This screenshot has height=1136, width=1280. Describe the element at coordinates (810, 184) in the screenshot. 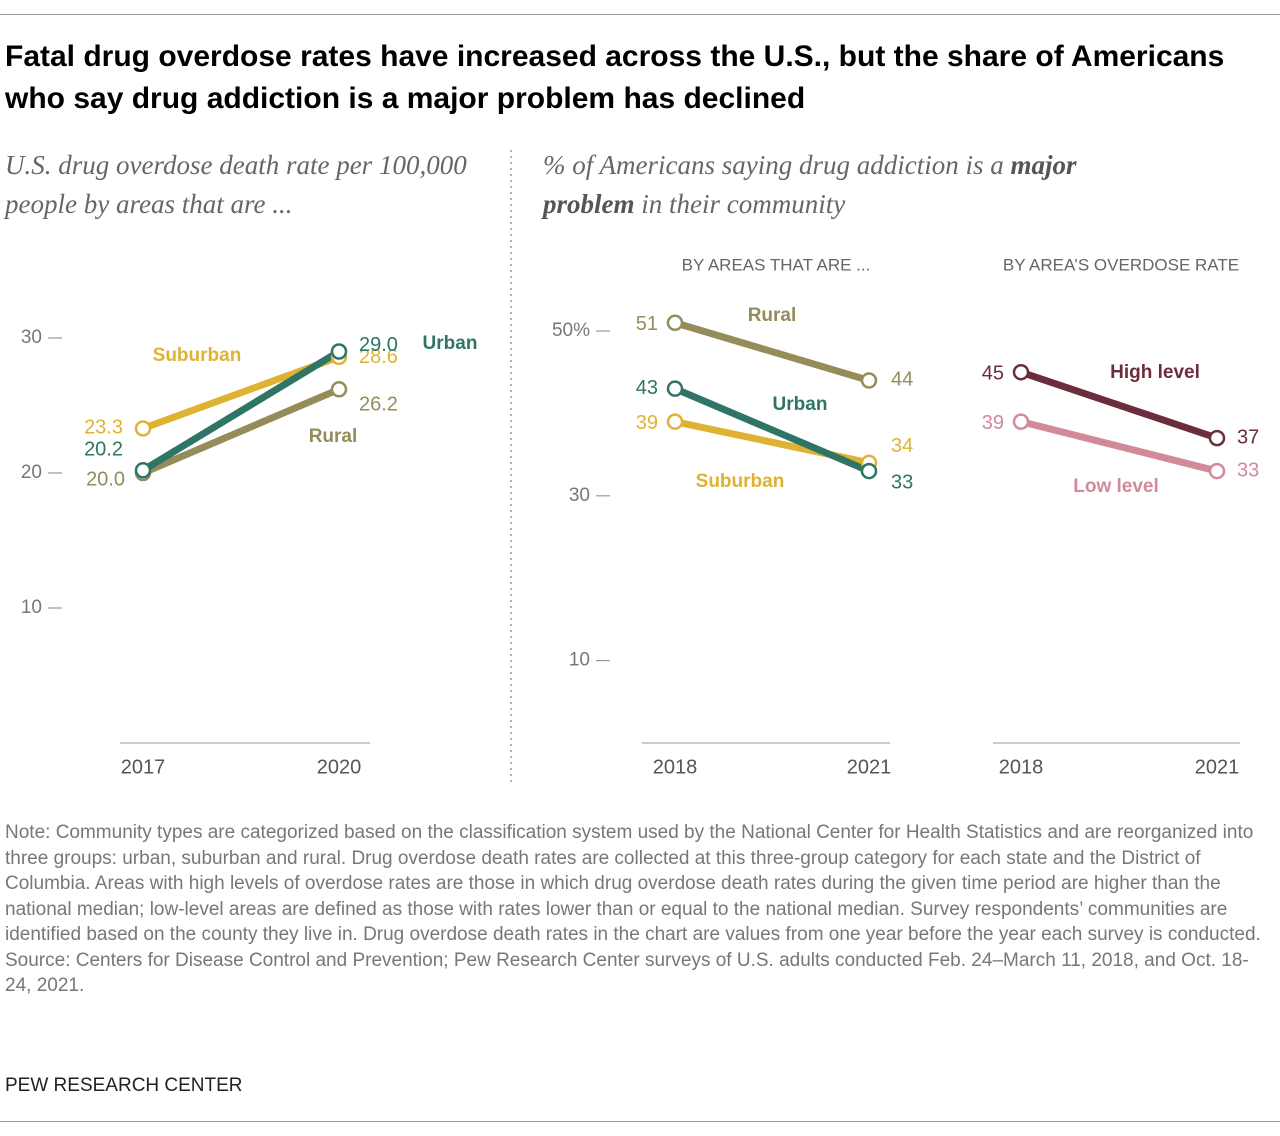

I see `heading-emphasis: major problem` at that location.